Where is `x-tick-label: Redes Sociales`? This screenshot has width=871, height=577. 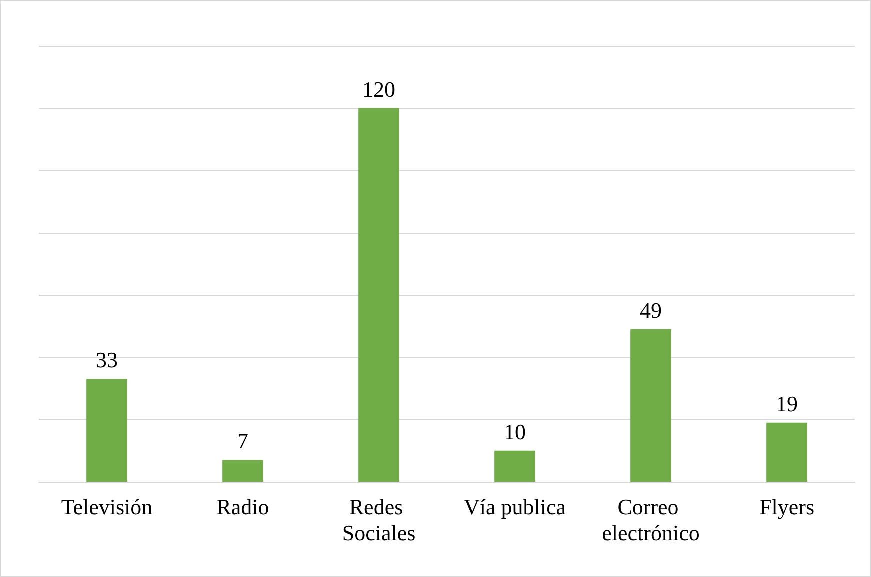
x-tick-label: Redes Sociales is located at coordinates (379, 520).